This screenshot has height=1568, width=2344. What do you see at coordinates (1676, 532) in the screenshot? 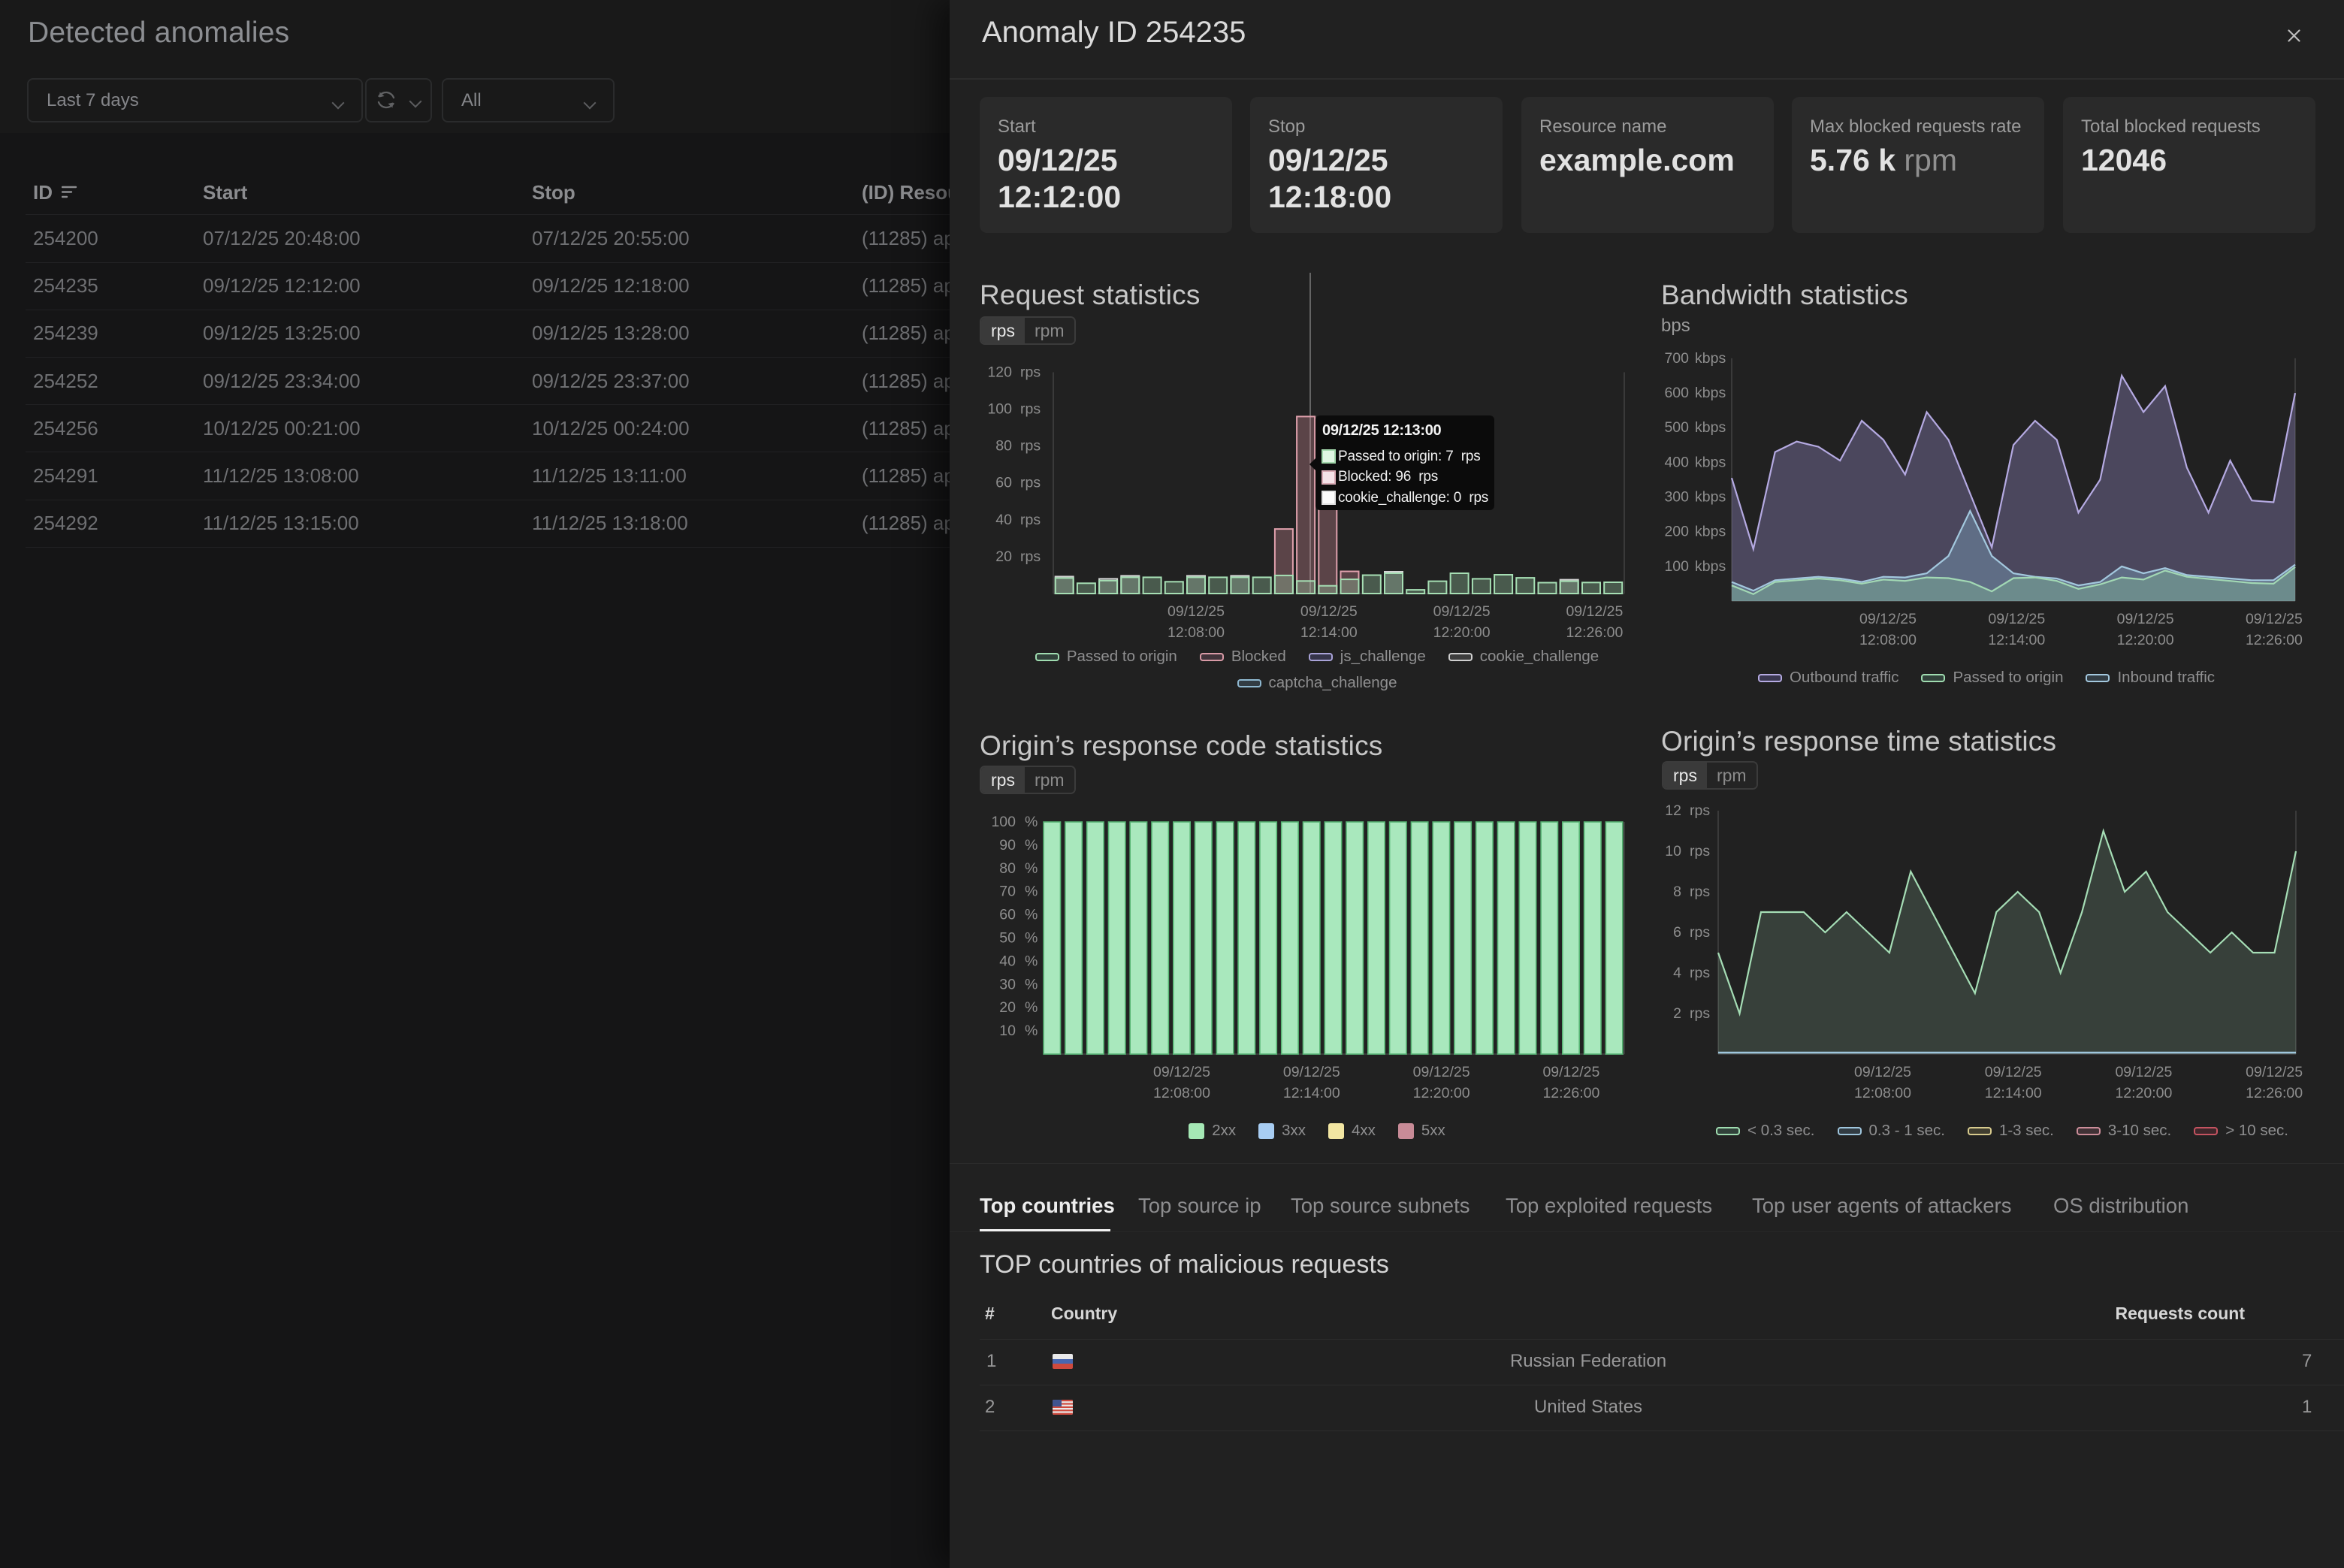
I see `svg-text: 200` at bounding box center [1676, 532].